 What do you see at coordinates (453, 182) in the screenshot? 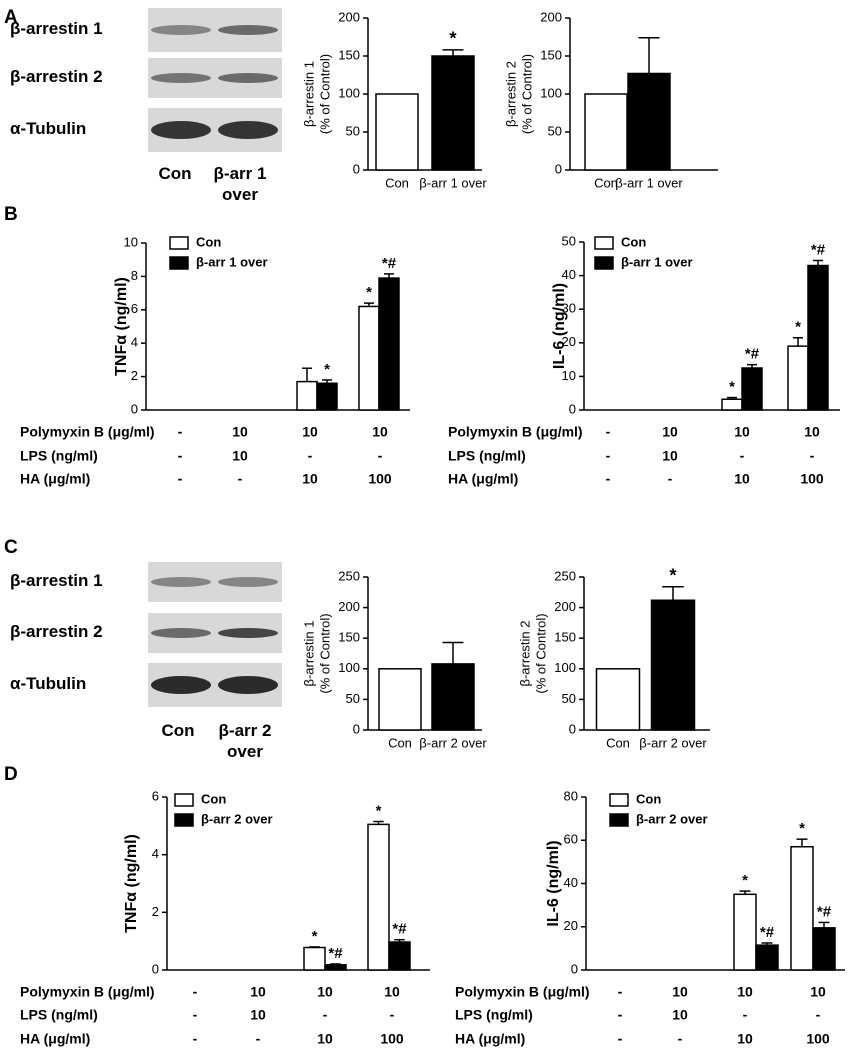
I see `x-tick-label: β-arr 1 over` at bounding box center [453, 182].